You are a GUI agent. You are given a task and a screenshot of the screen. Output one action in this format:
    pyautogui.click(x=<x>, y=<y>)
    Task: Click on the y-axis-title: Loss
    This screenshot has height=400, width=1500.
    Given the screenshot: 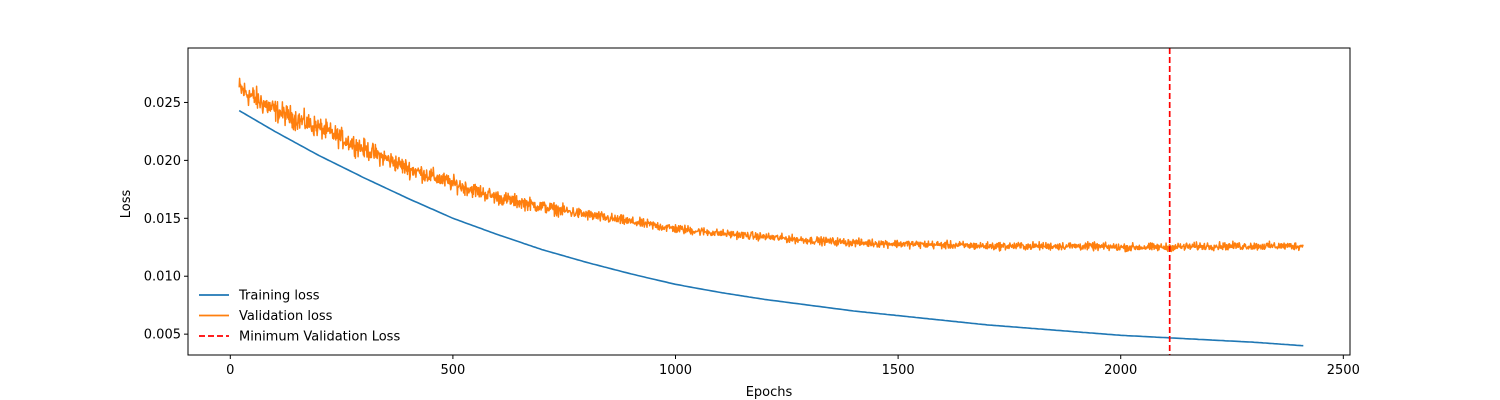 What is the action you would take?
    pyautogui.click(x=126, y=204)
    